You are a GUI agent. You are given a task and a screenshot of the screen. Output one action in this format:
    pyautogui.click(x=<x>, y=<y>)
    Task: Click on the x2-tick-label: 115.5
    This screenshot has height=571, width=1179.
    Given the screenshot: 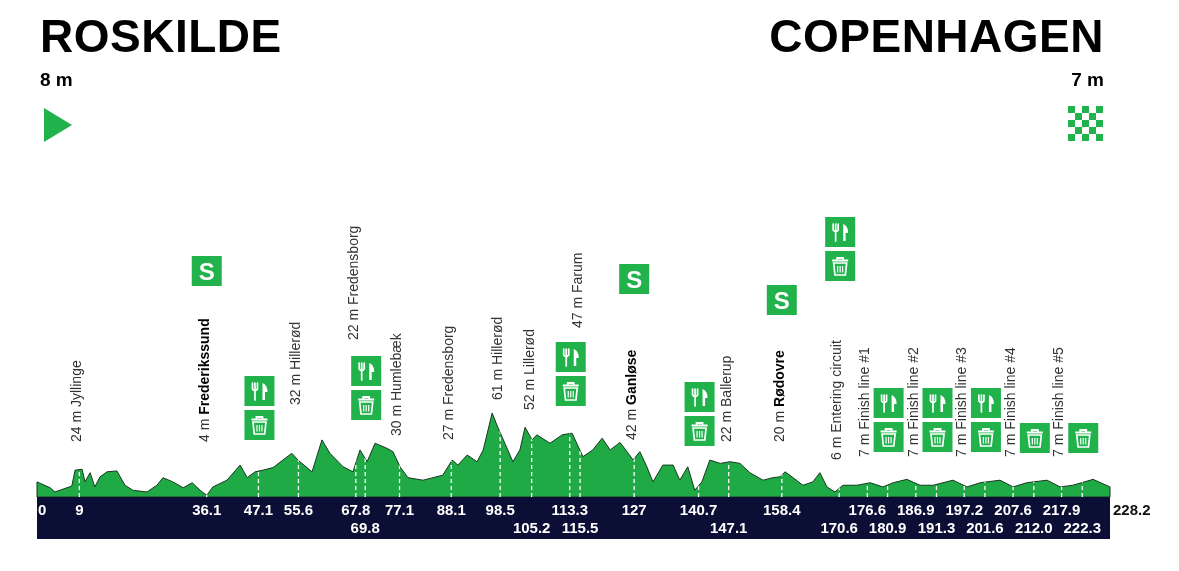 What is the action you would take?
    pyautogui.click(x=580, y=527)
    